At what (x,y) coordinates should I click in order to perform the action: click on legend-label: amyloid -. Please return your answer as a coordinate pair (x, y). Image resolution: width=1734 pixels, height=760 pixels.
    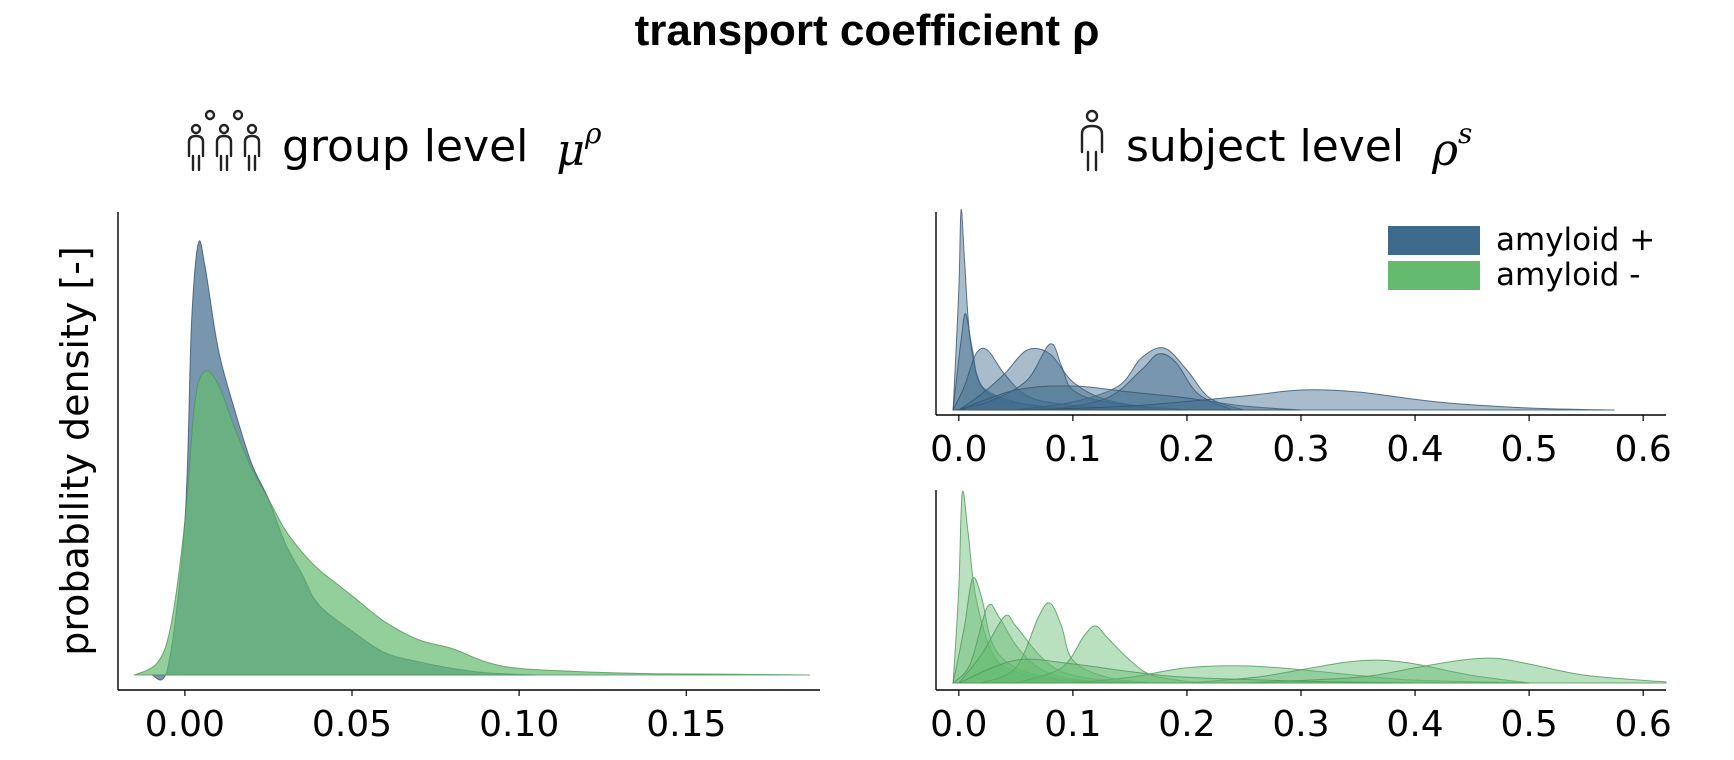
    Looking at the image, I should click on (1568, 275).